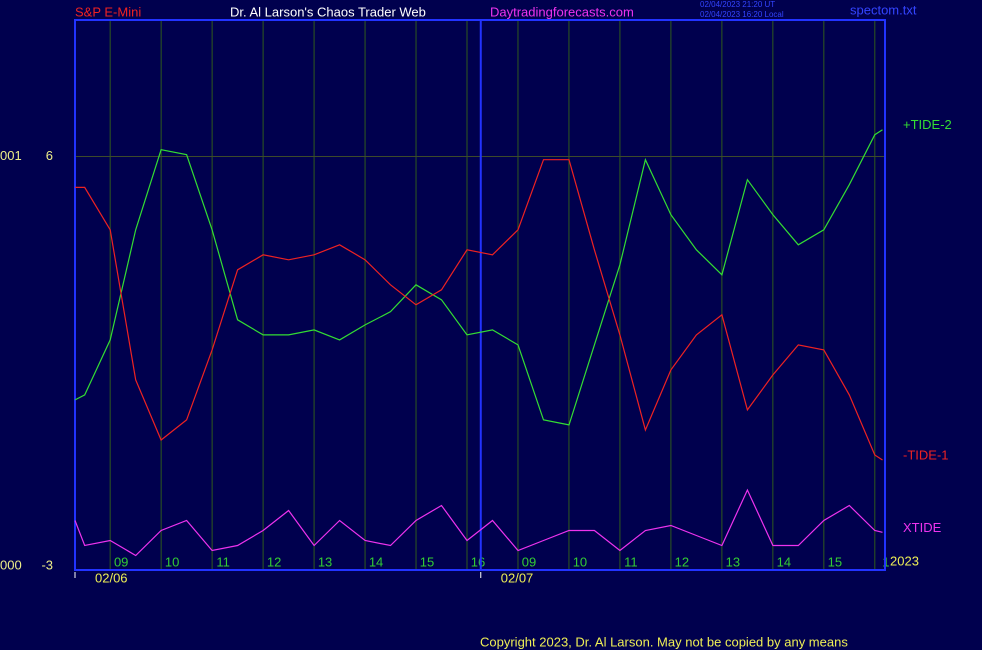 This screenshot has height=650, width=982. I want to click on legend-label: +TIDE-2, so click(927, 124).